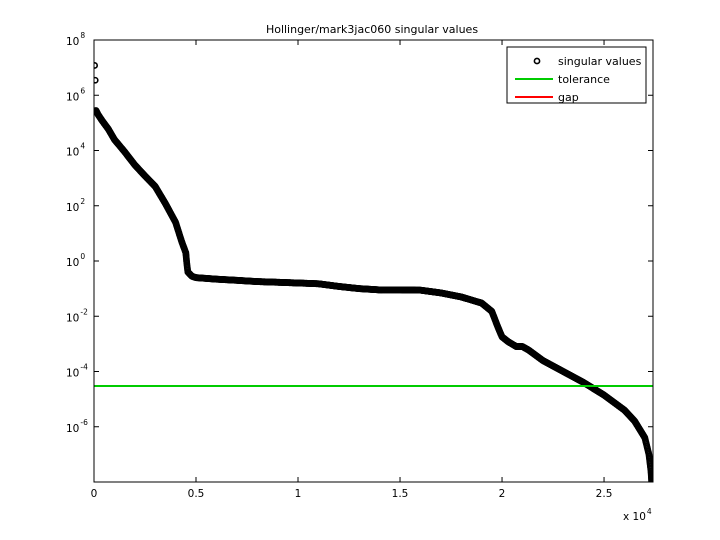 The height and width of the screenshot is (540, 720). Describe the element at coordinates (75, 150) in the screenshot. I see `y-tick-label: 10⁴` at that location.